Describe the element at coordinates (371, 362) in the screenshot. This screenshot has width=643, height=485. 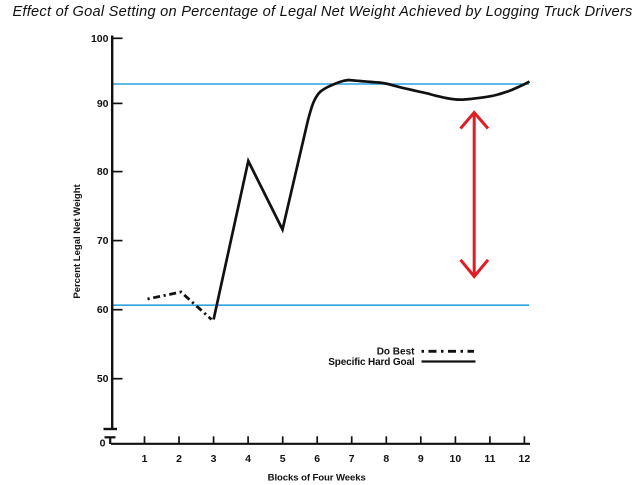
I see `svg-text: Specific Hard Goal` at that location.